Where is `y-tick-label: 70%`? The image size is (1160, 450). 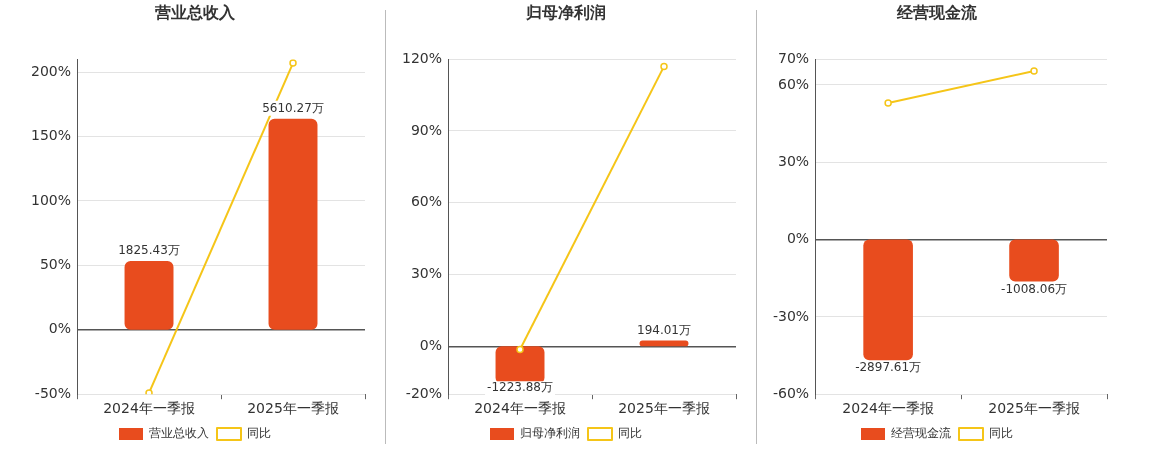
y-tick-label: 70% is located at coordinates (794, 57).